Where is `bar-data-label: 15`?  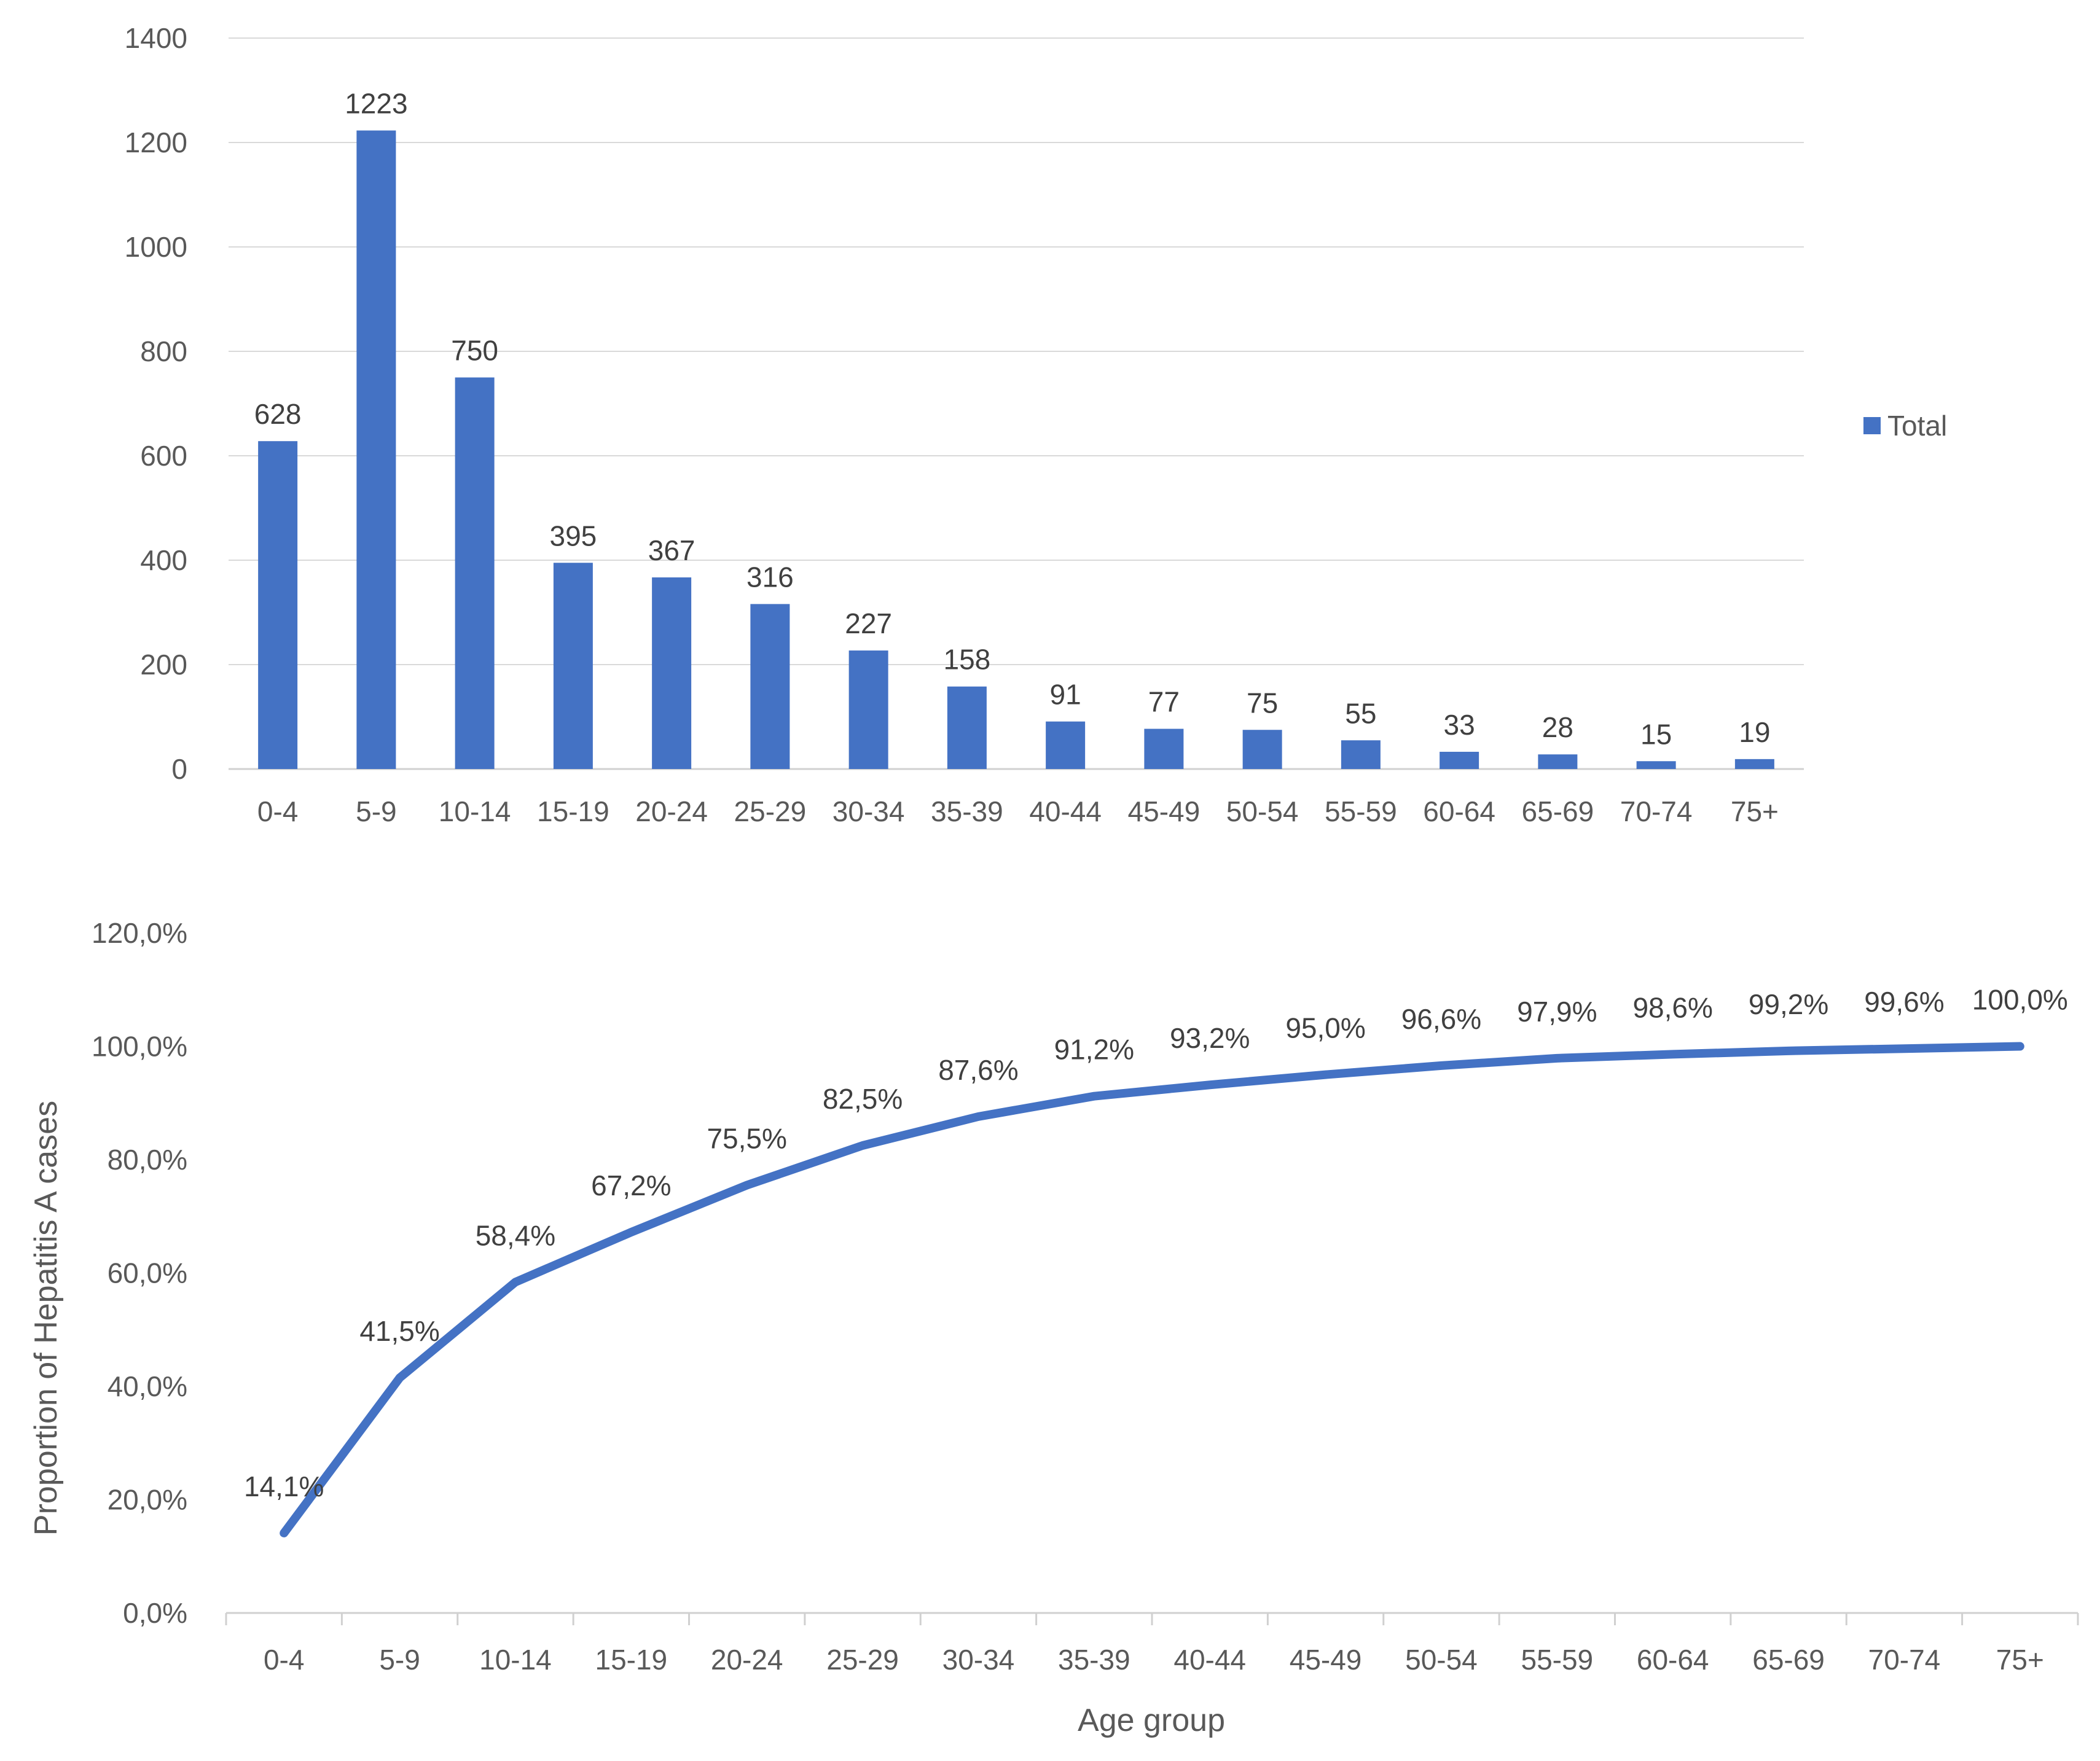 bar-data-label: 15 is located at coordinates (1656, 734).